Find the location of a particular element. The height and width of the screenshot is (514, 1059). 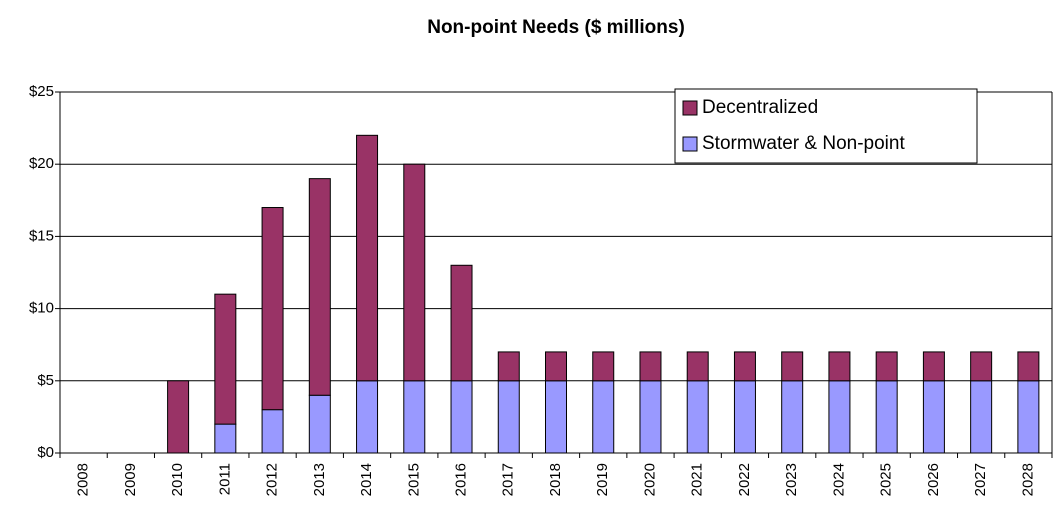

x-tick-label: 2025 is located at coordinates (886, 479).